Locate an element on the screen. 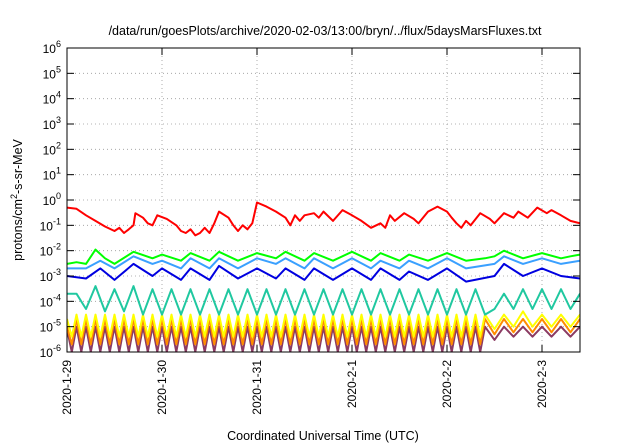  y-tick-label: 10⁻¹ is located at coordinates (50, 224).